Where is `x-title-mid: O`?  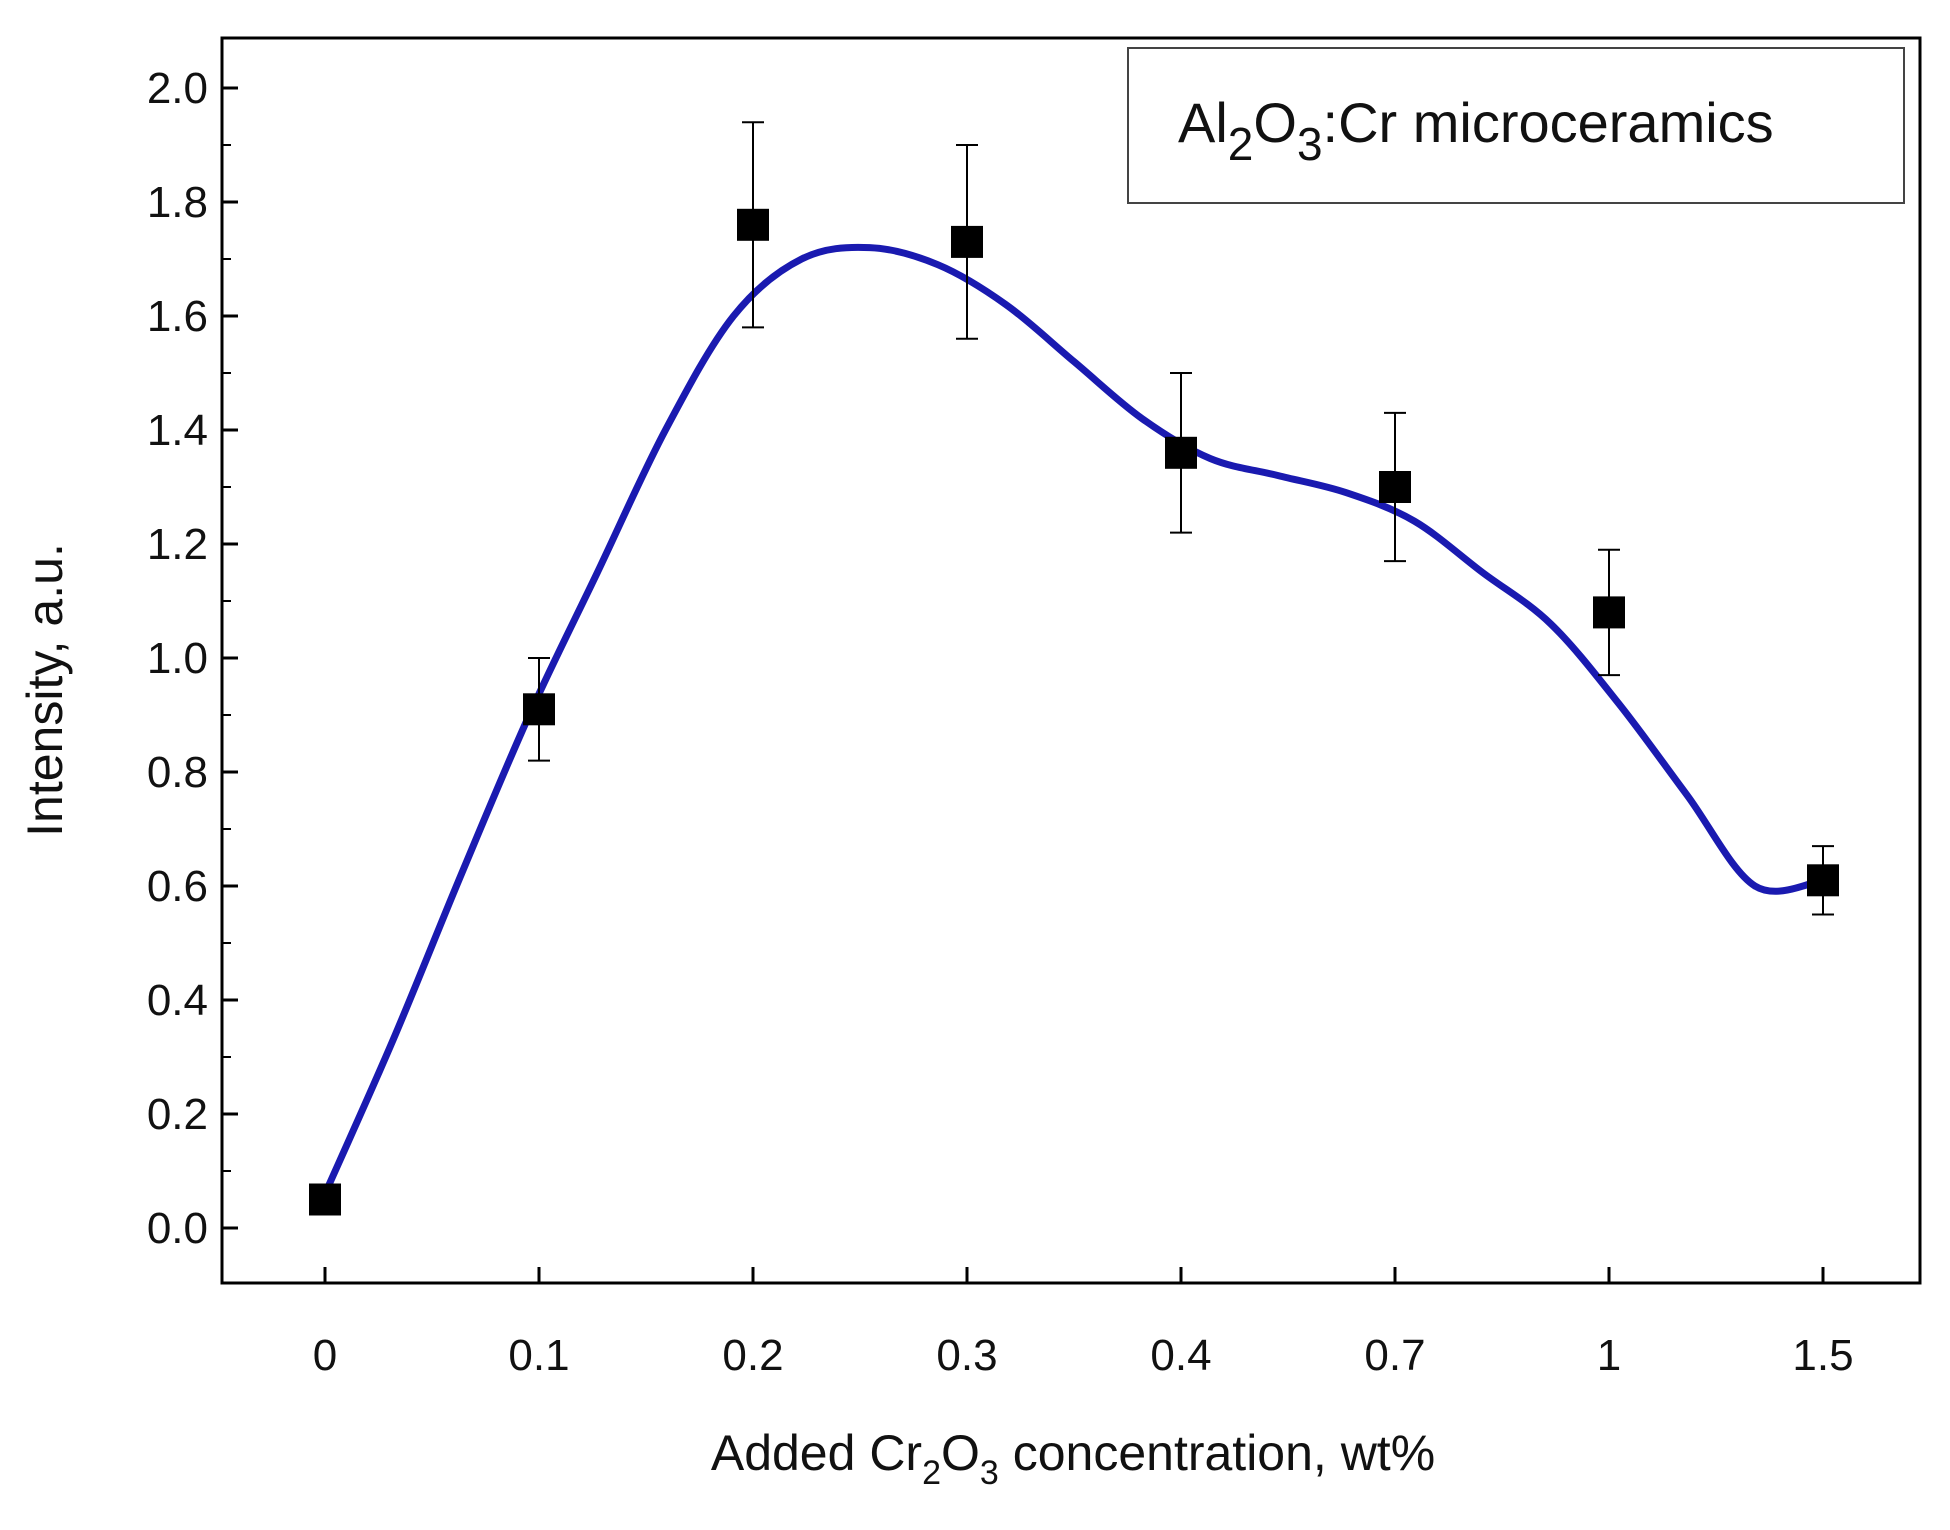 x-title-mid: O is located at coordinates (960, 1453).